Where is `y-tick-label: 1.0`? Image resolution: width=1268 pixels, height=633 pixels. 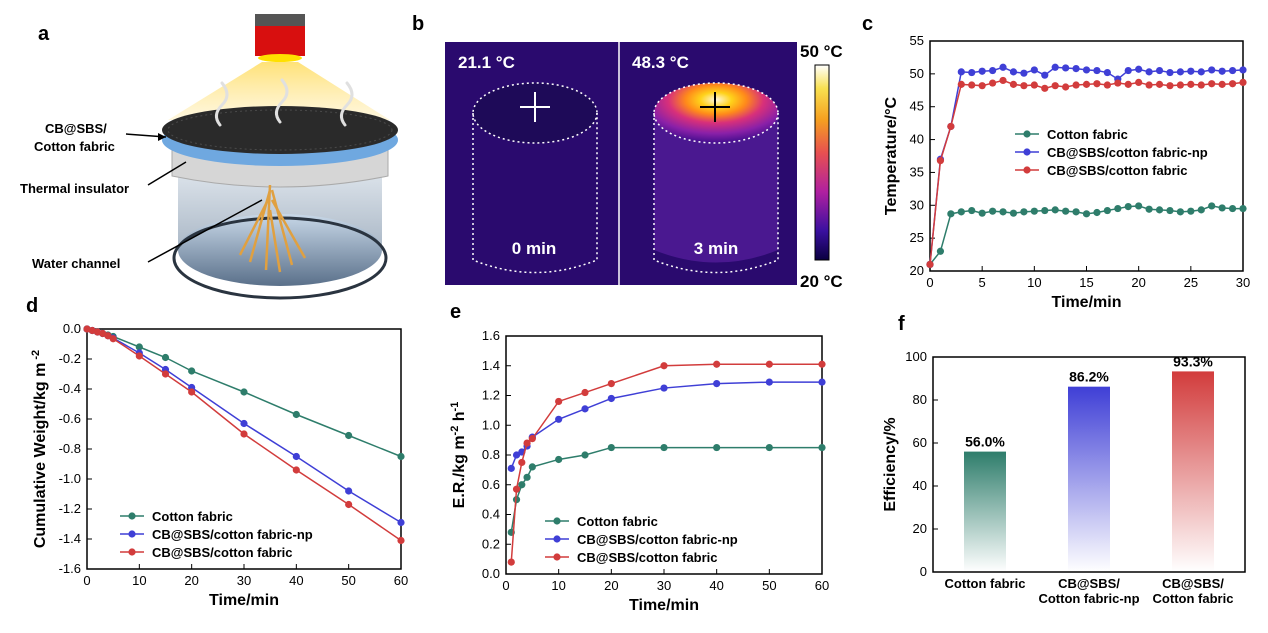 y-tick-label: 1.0 is located at coordinates (491, 424).